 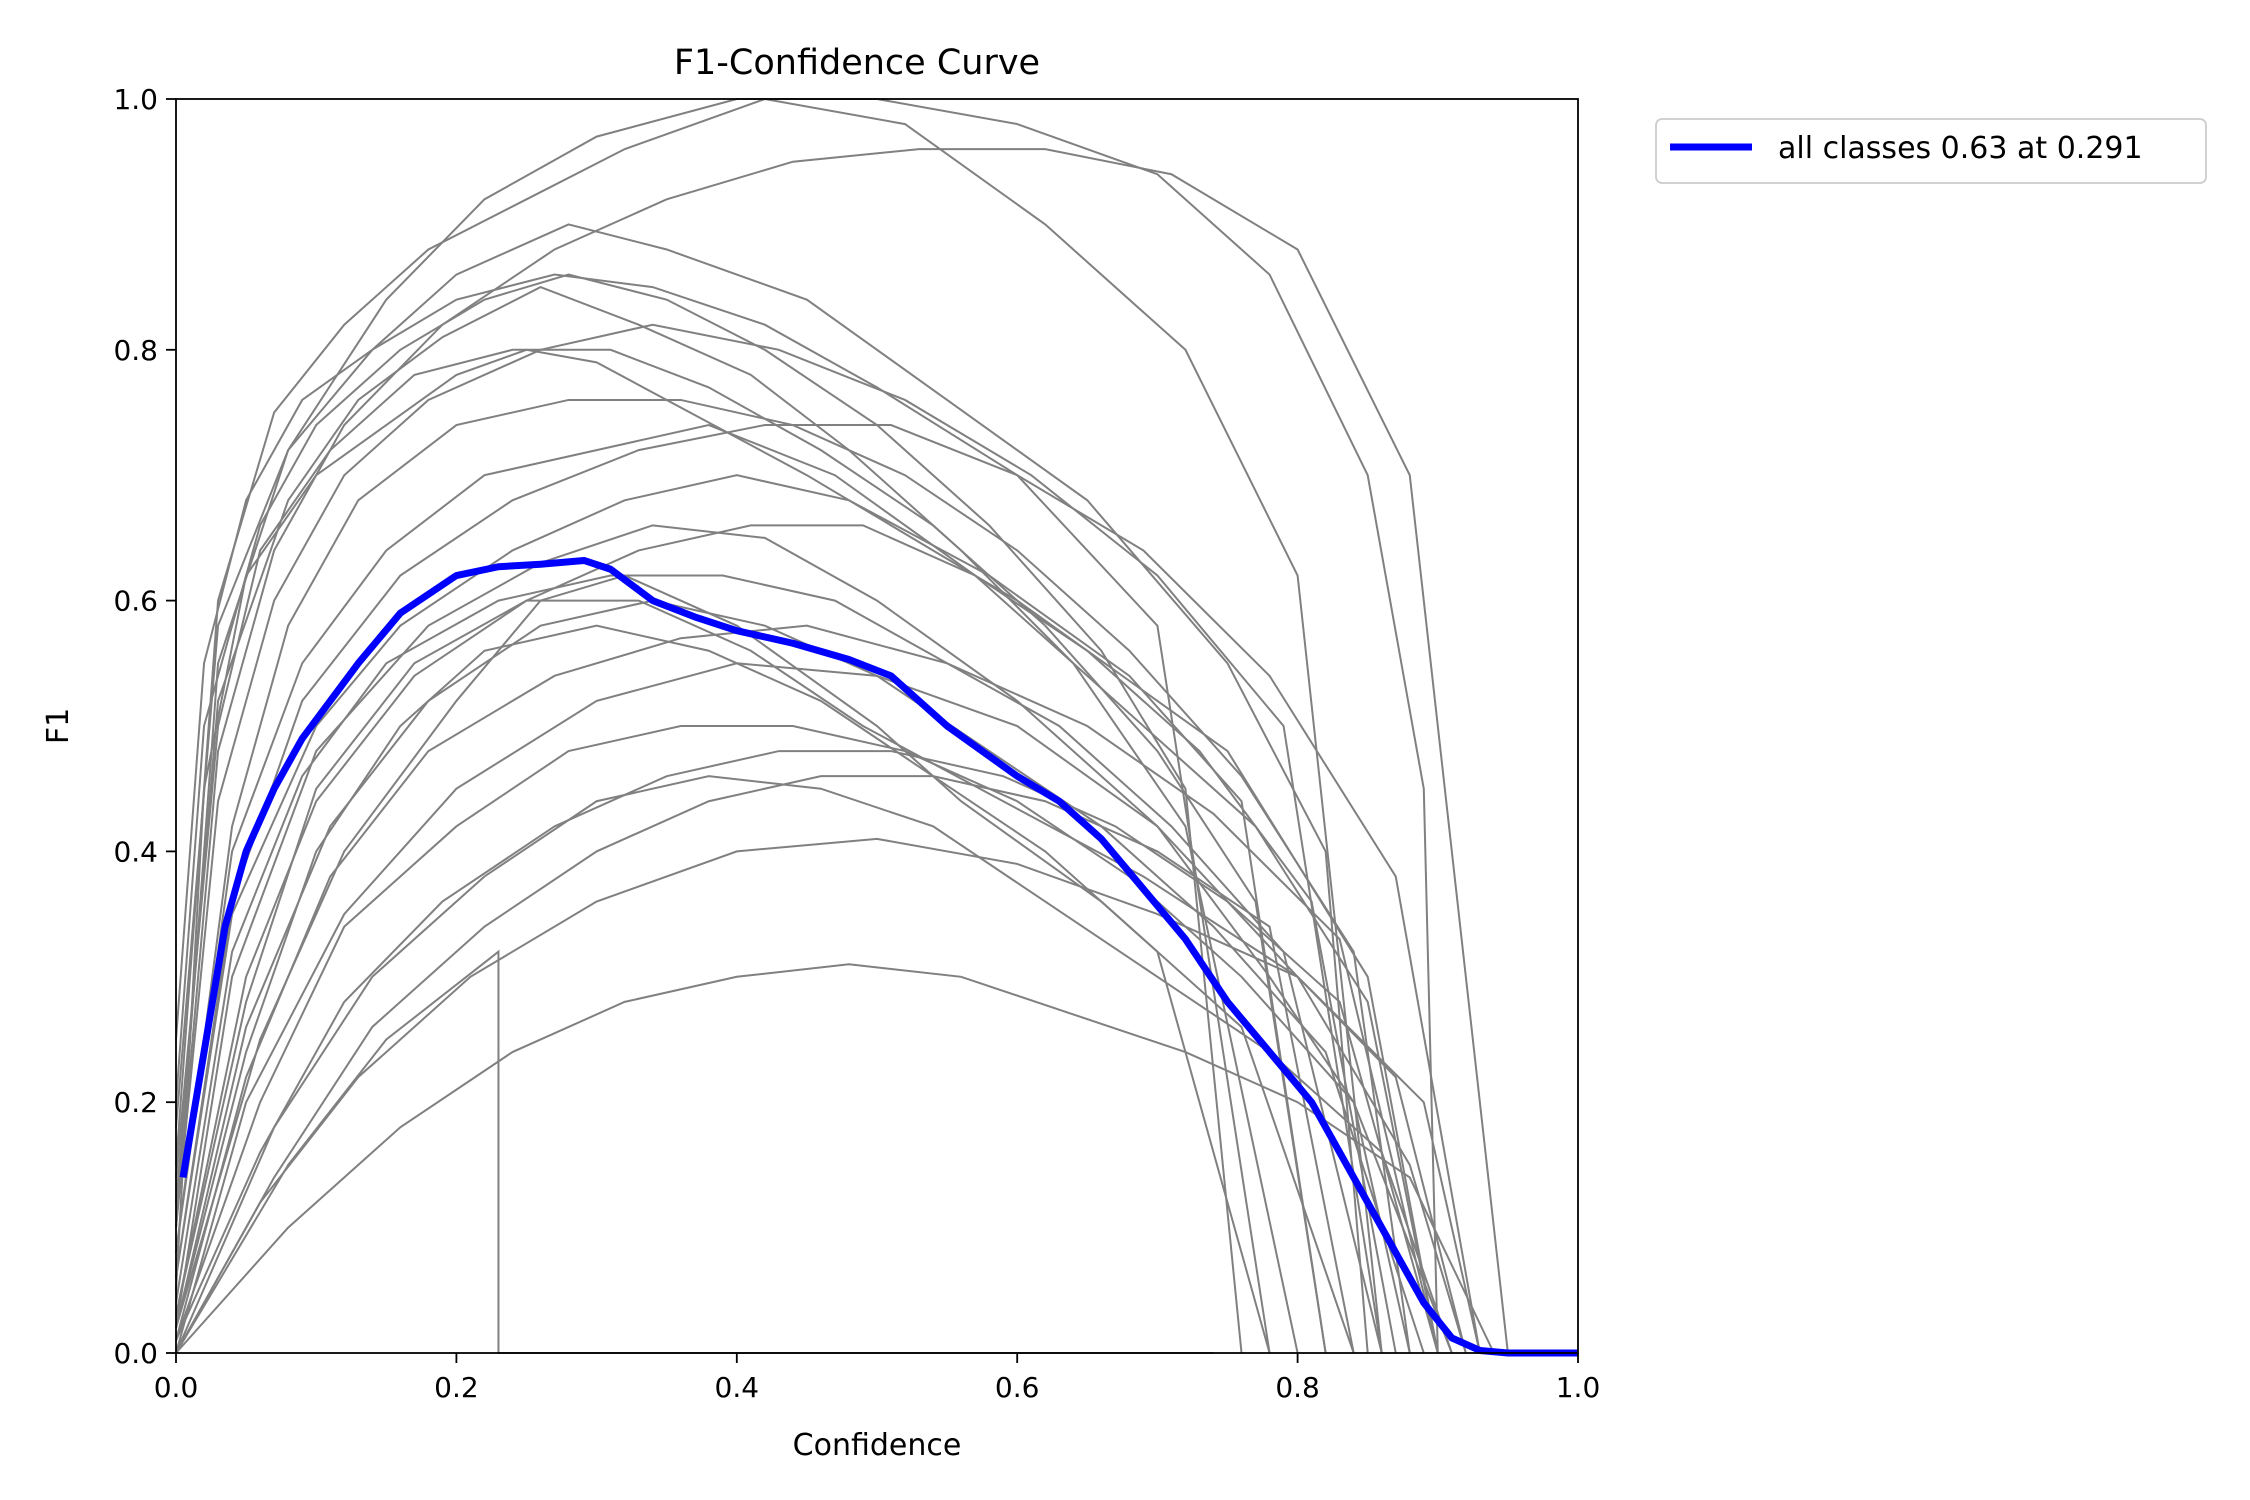 I want to click on y-axis-ticks: 0.0 0.2 0.4 0.6 0.8 1.0, so click(x=144, y=726).